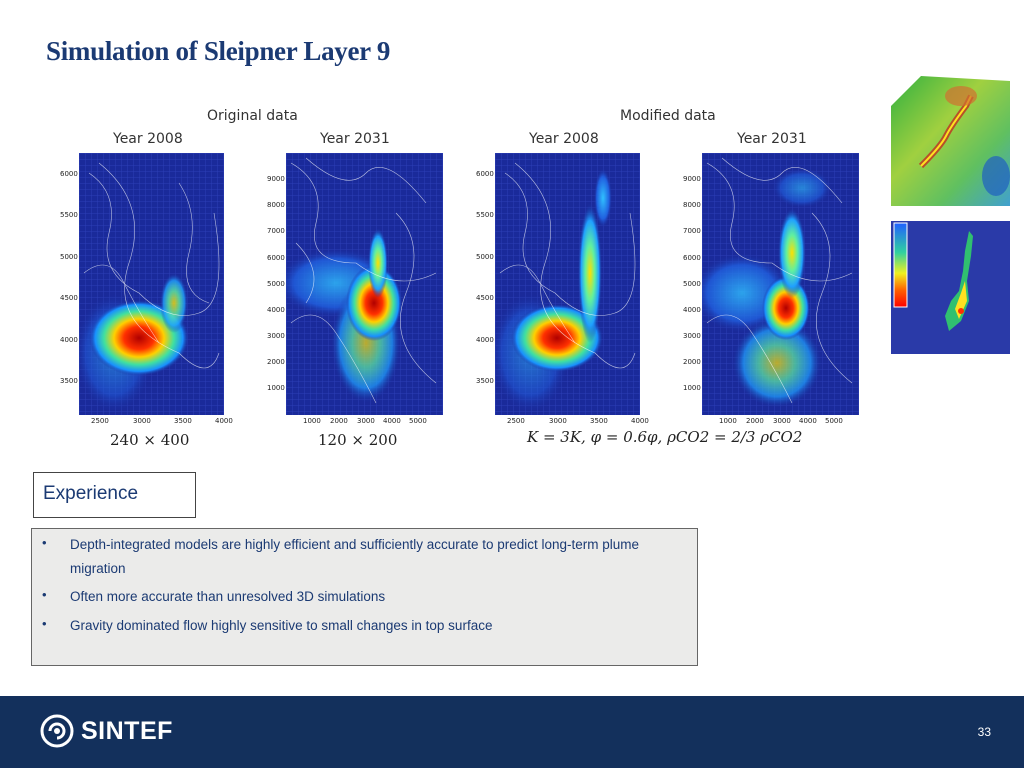 The height and width of the screenshot is (768, 1024). What do you see at coordinates (418, 421) in the screenshot?
I see `p2-xtick: 5000` at bounding box center [418, 421].